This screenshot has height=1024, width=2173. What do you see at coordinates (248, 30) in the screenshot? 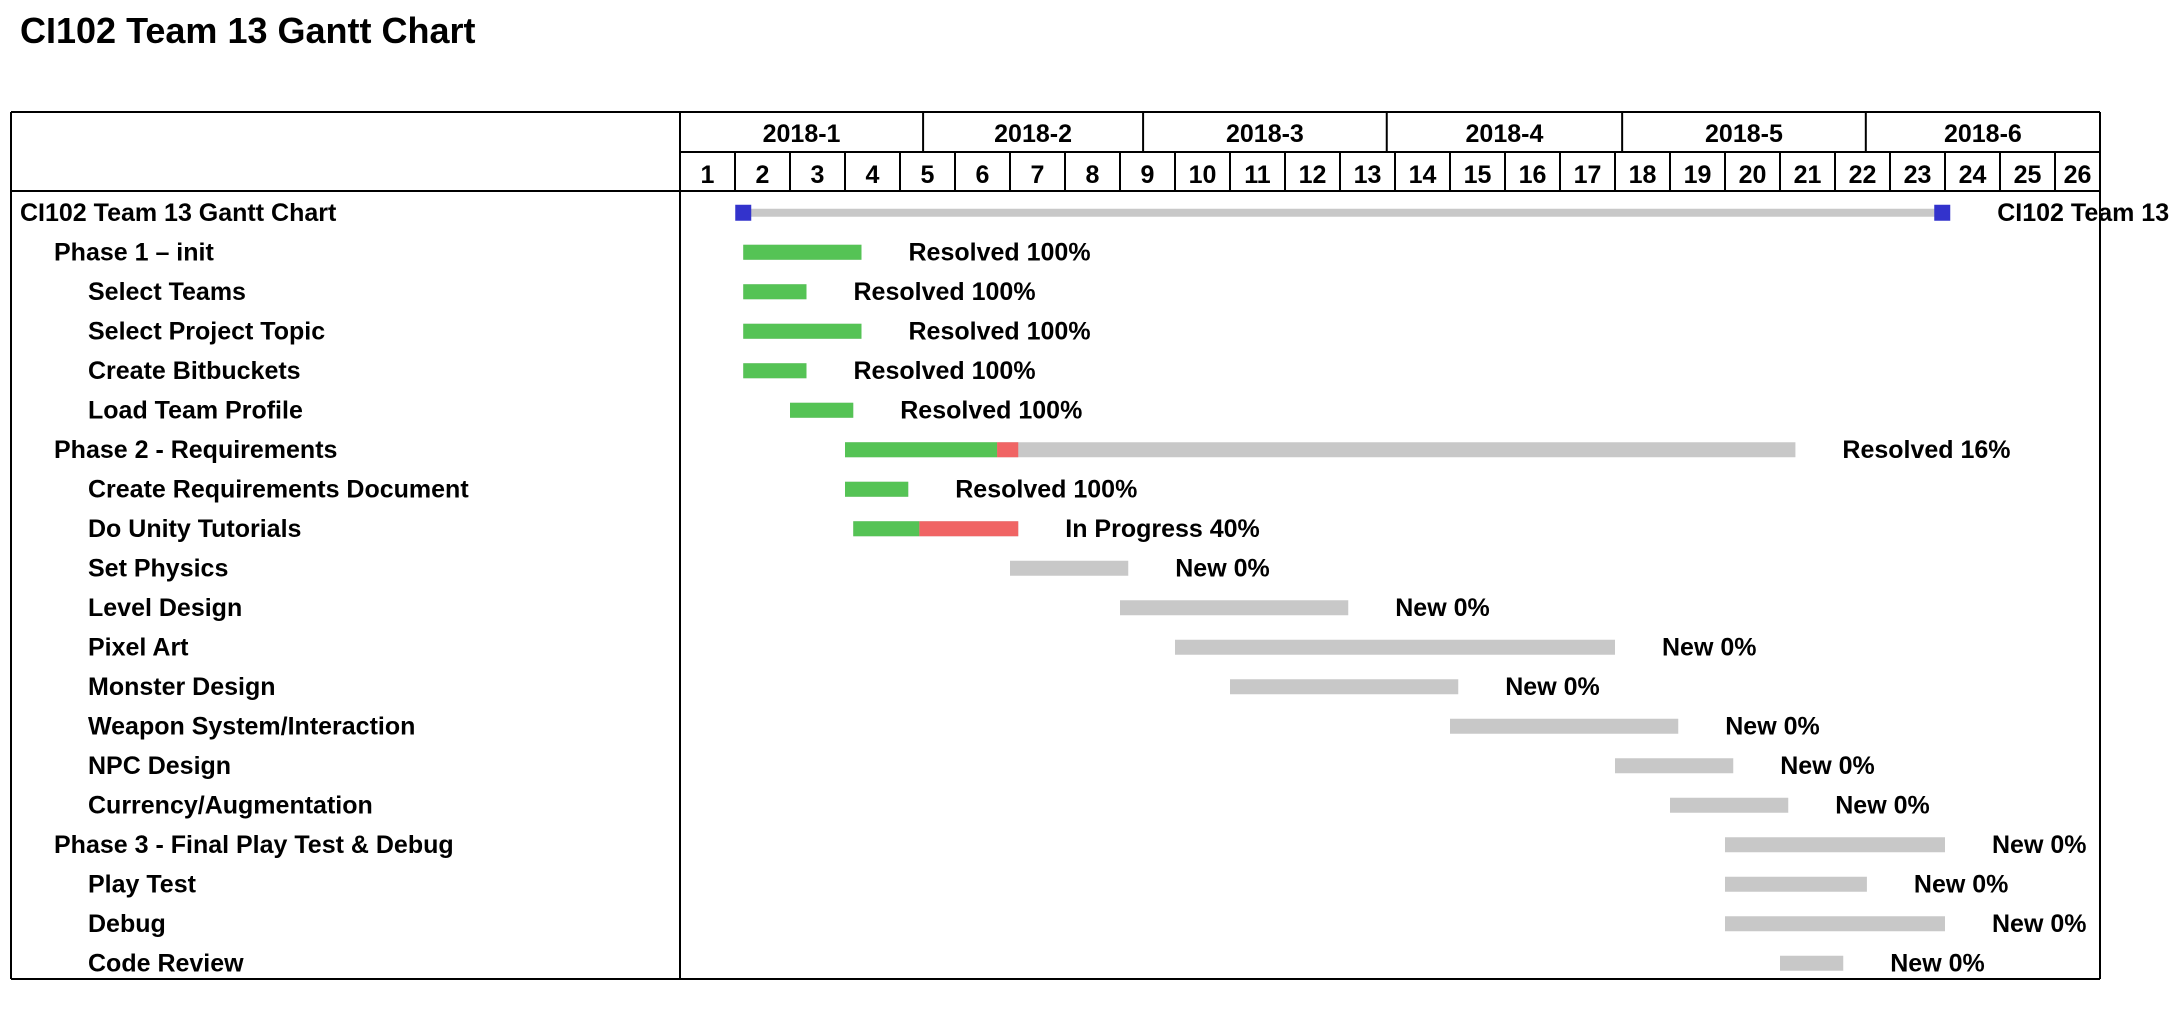
I see `page-title: CI102 Team 13 Gantt Chart` at bounding box center [248, 30].